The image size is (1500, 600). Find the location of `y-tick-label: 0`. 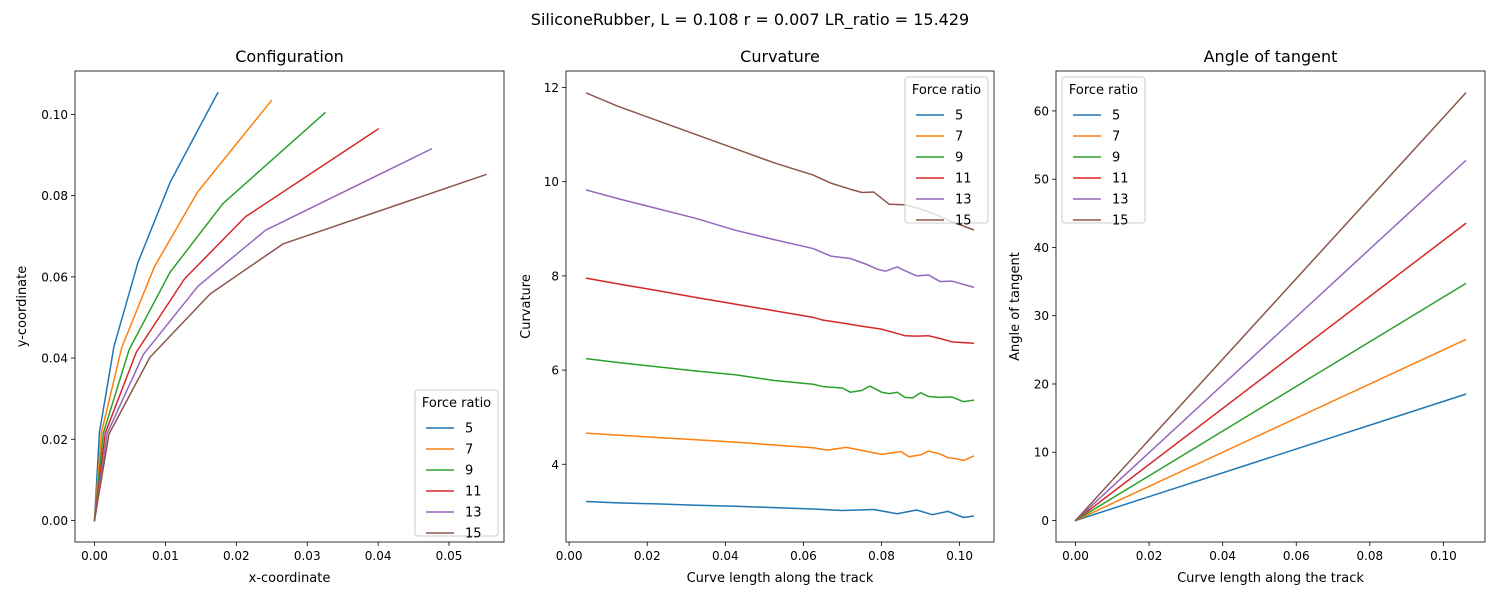

y-tick-label: 0 is located at coordinates (1045, 521).